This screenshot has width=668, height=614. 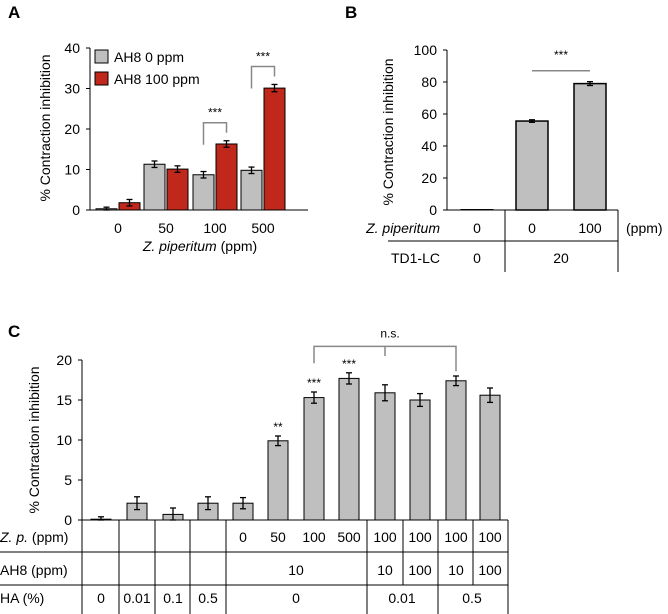 What do you see at coordinates (157, 79) in the screenshot?
I see `legend-label-ah8-100ppm: AH8 100 ppm` at bounding box center [157, 79].